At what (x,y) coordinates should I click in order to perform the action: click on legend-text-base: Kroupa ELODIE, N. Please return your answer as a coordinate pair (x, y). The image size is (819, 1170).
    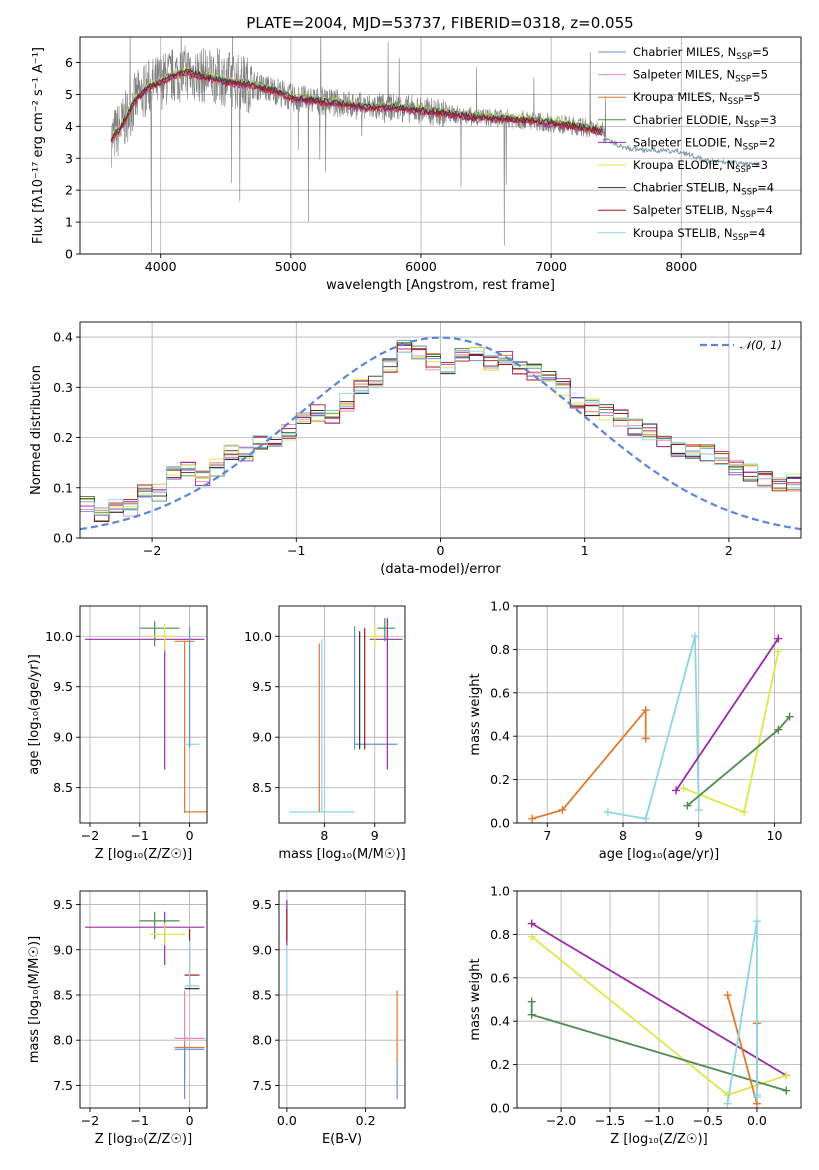
    Looking at the image, I should click on (684, 165).